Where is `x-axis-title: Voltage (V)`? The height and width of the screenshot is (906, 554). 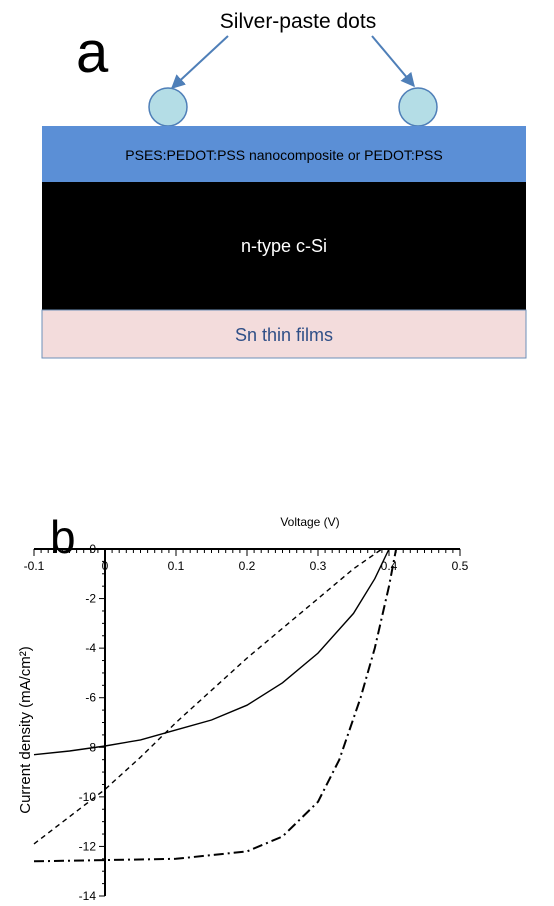
x-axis-title: Voltage (V) is located at coordinates (309, 522).